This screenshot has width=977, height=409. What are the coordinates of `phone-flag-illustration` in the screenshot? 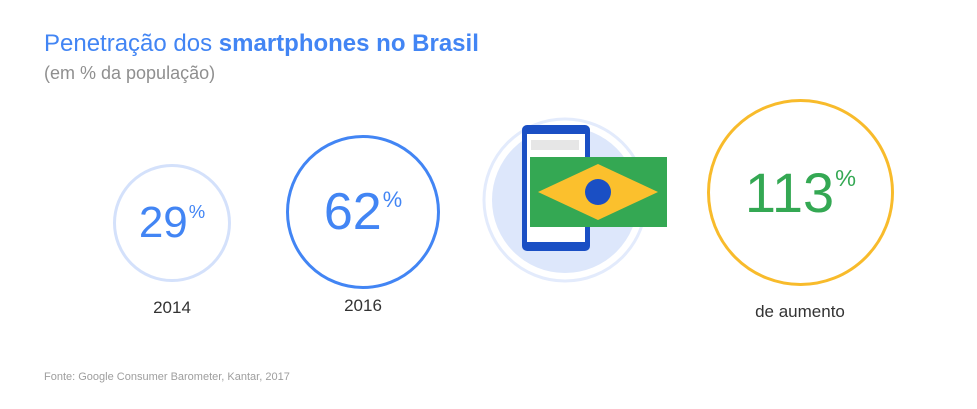 It's located at (574, 200).